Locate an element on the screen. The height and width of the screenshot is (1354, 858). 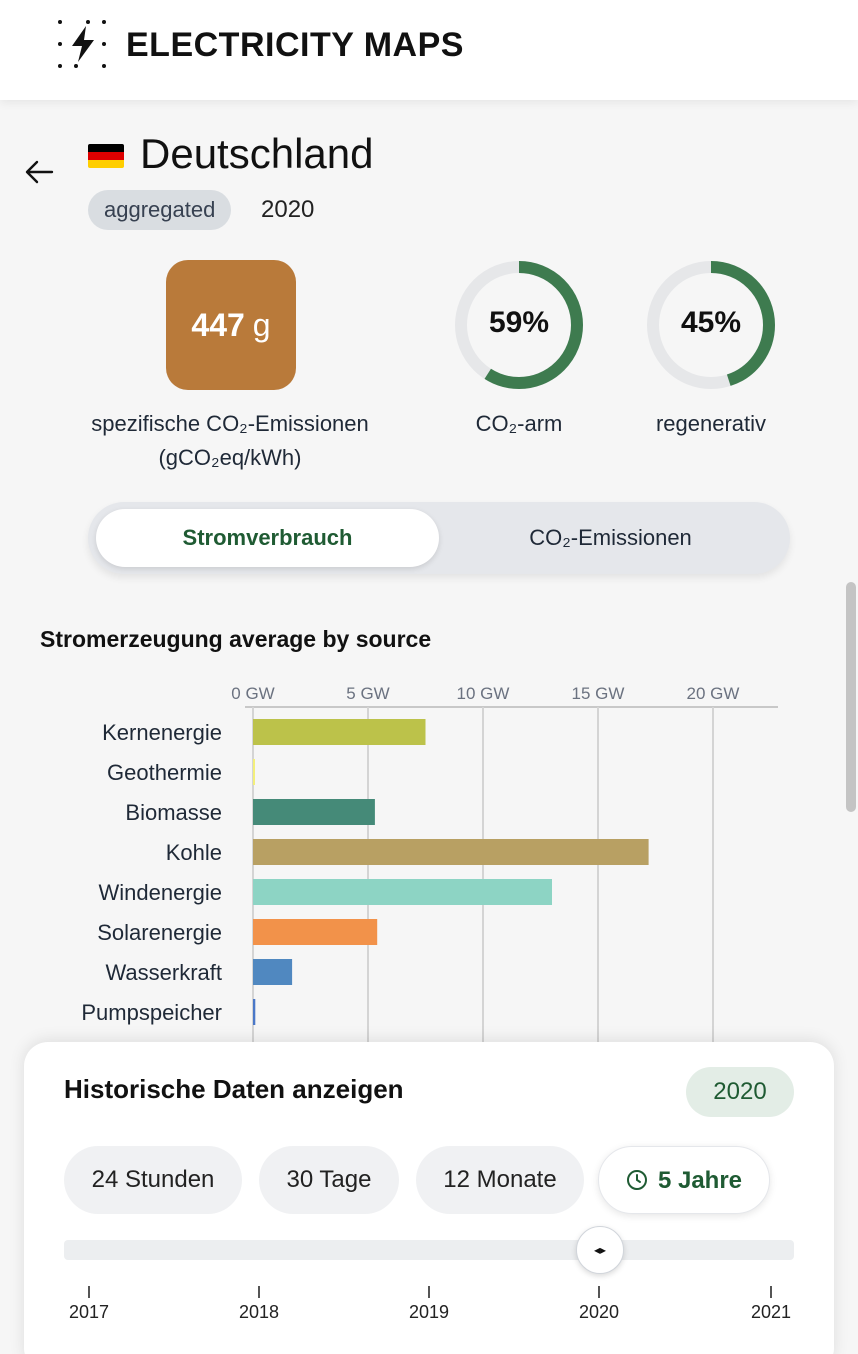
category-label: Solarenergie is located at coordinates (159, 932).